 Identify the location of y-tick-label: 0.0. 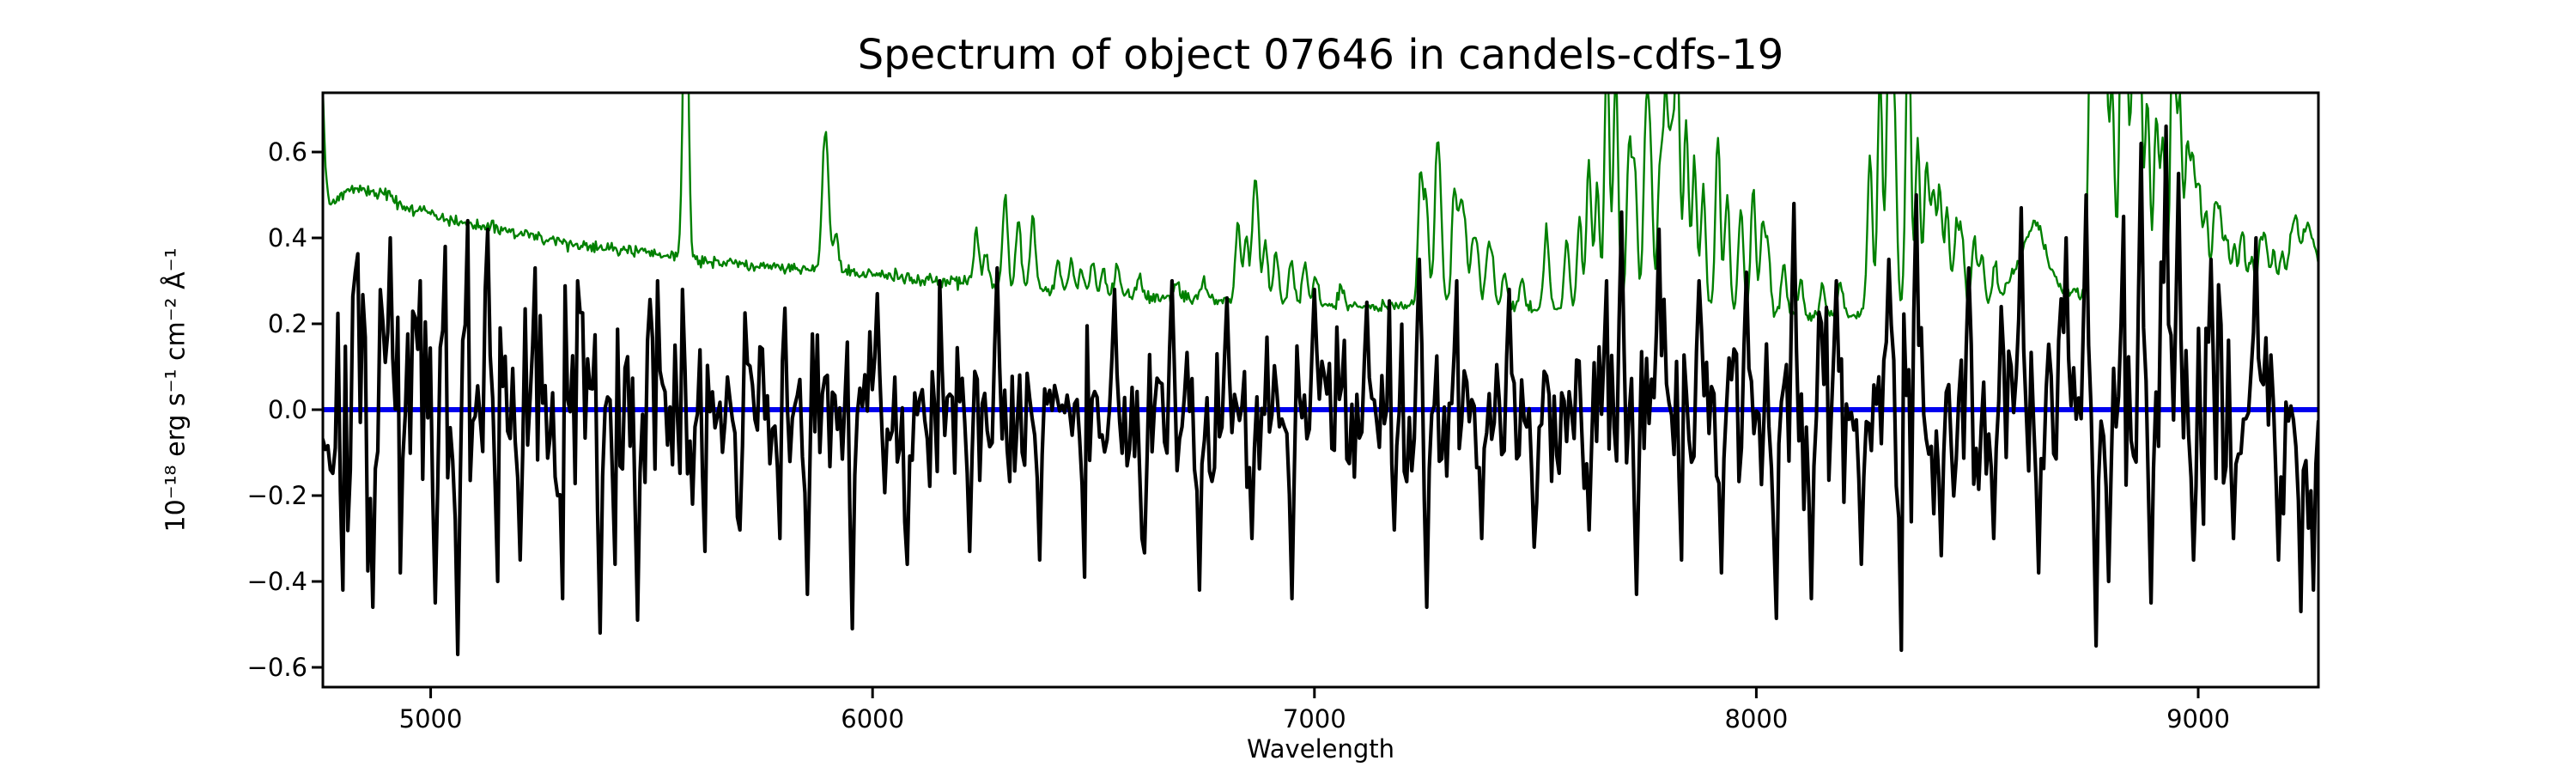
(287, 409).